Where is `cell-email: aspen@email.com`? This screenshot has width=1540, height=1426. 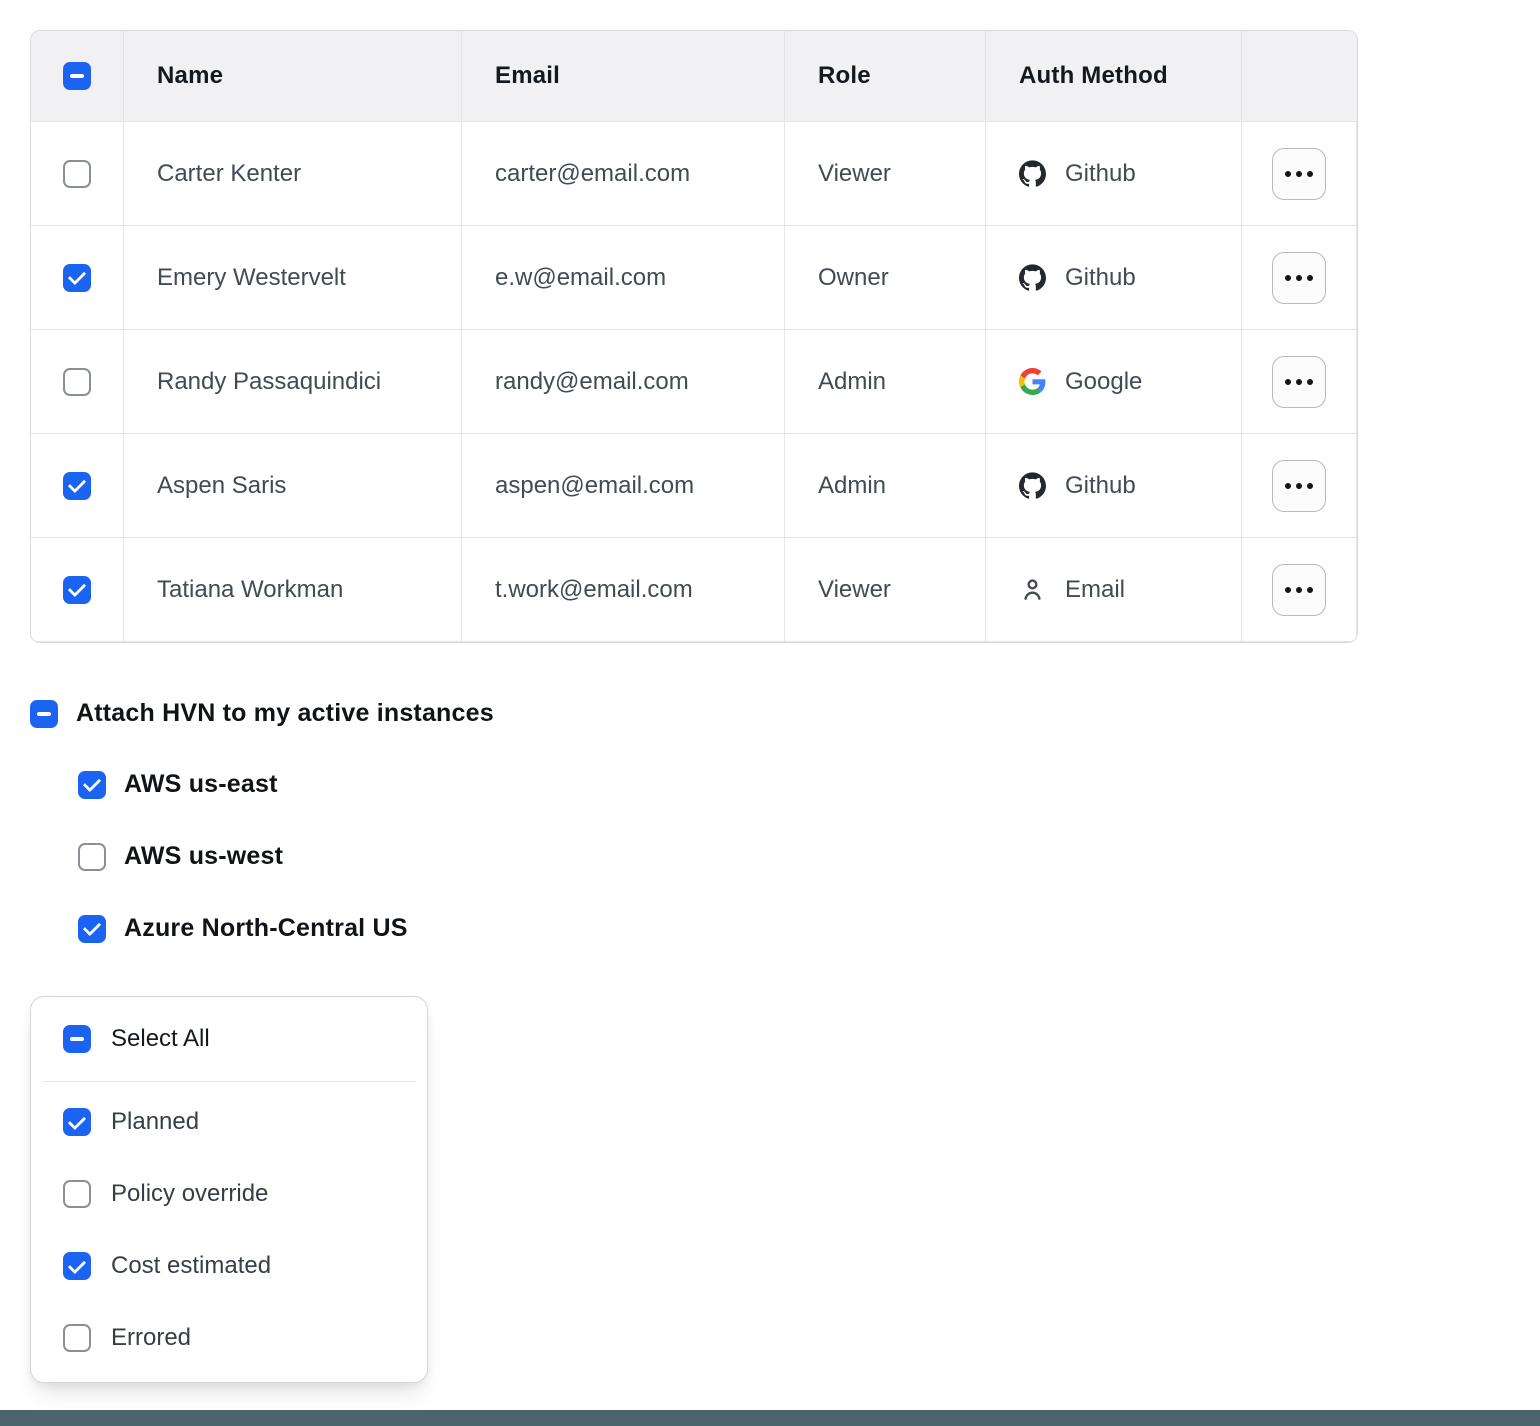
cell-email: aspen@email.com is located at coordinates (623, 486).